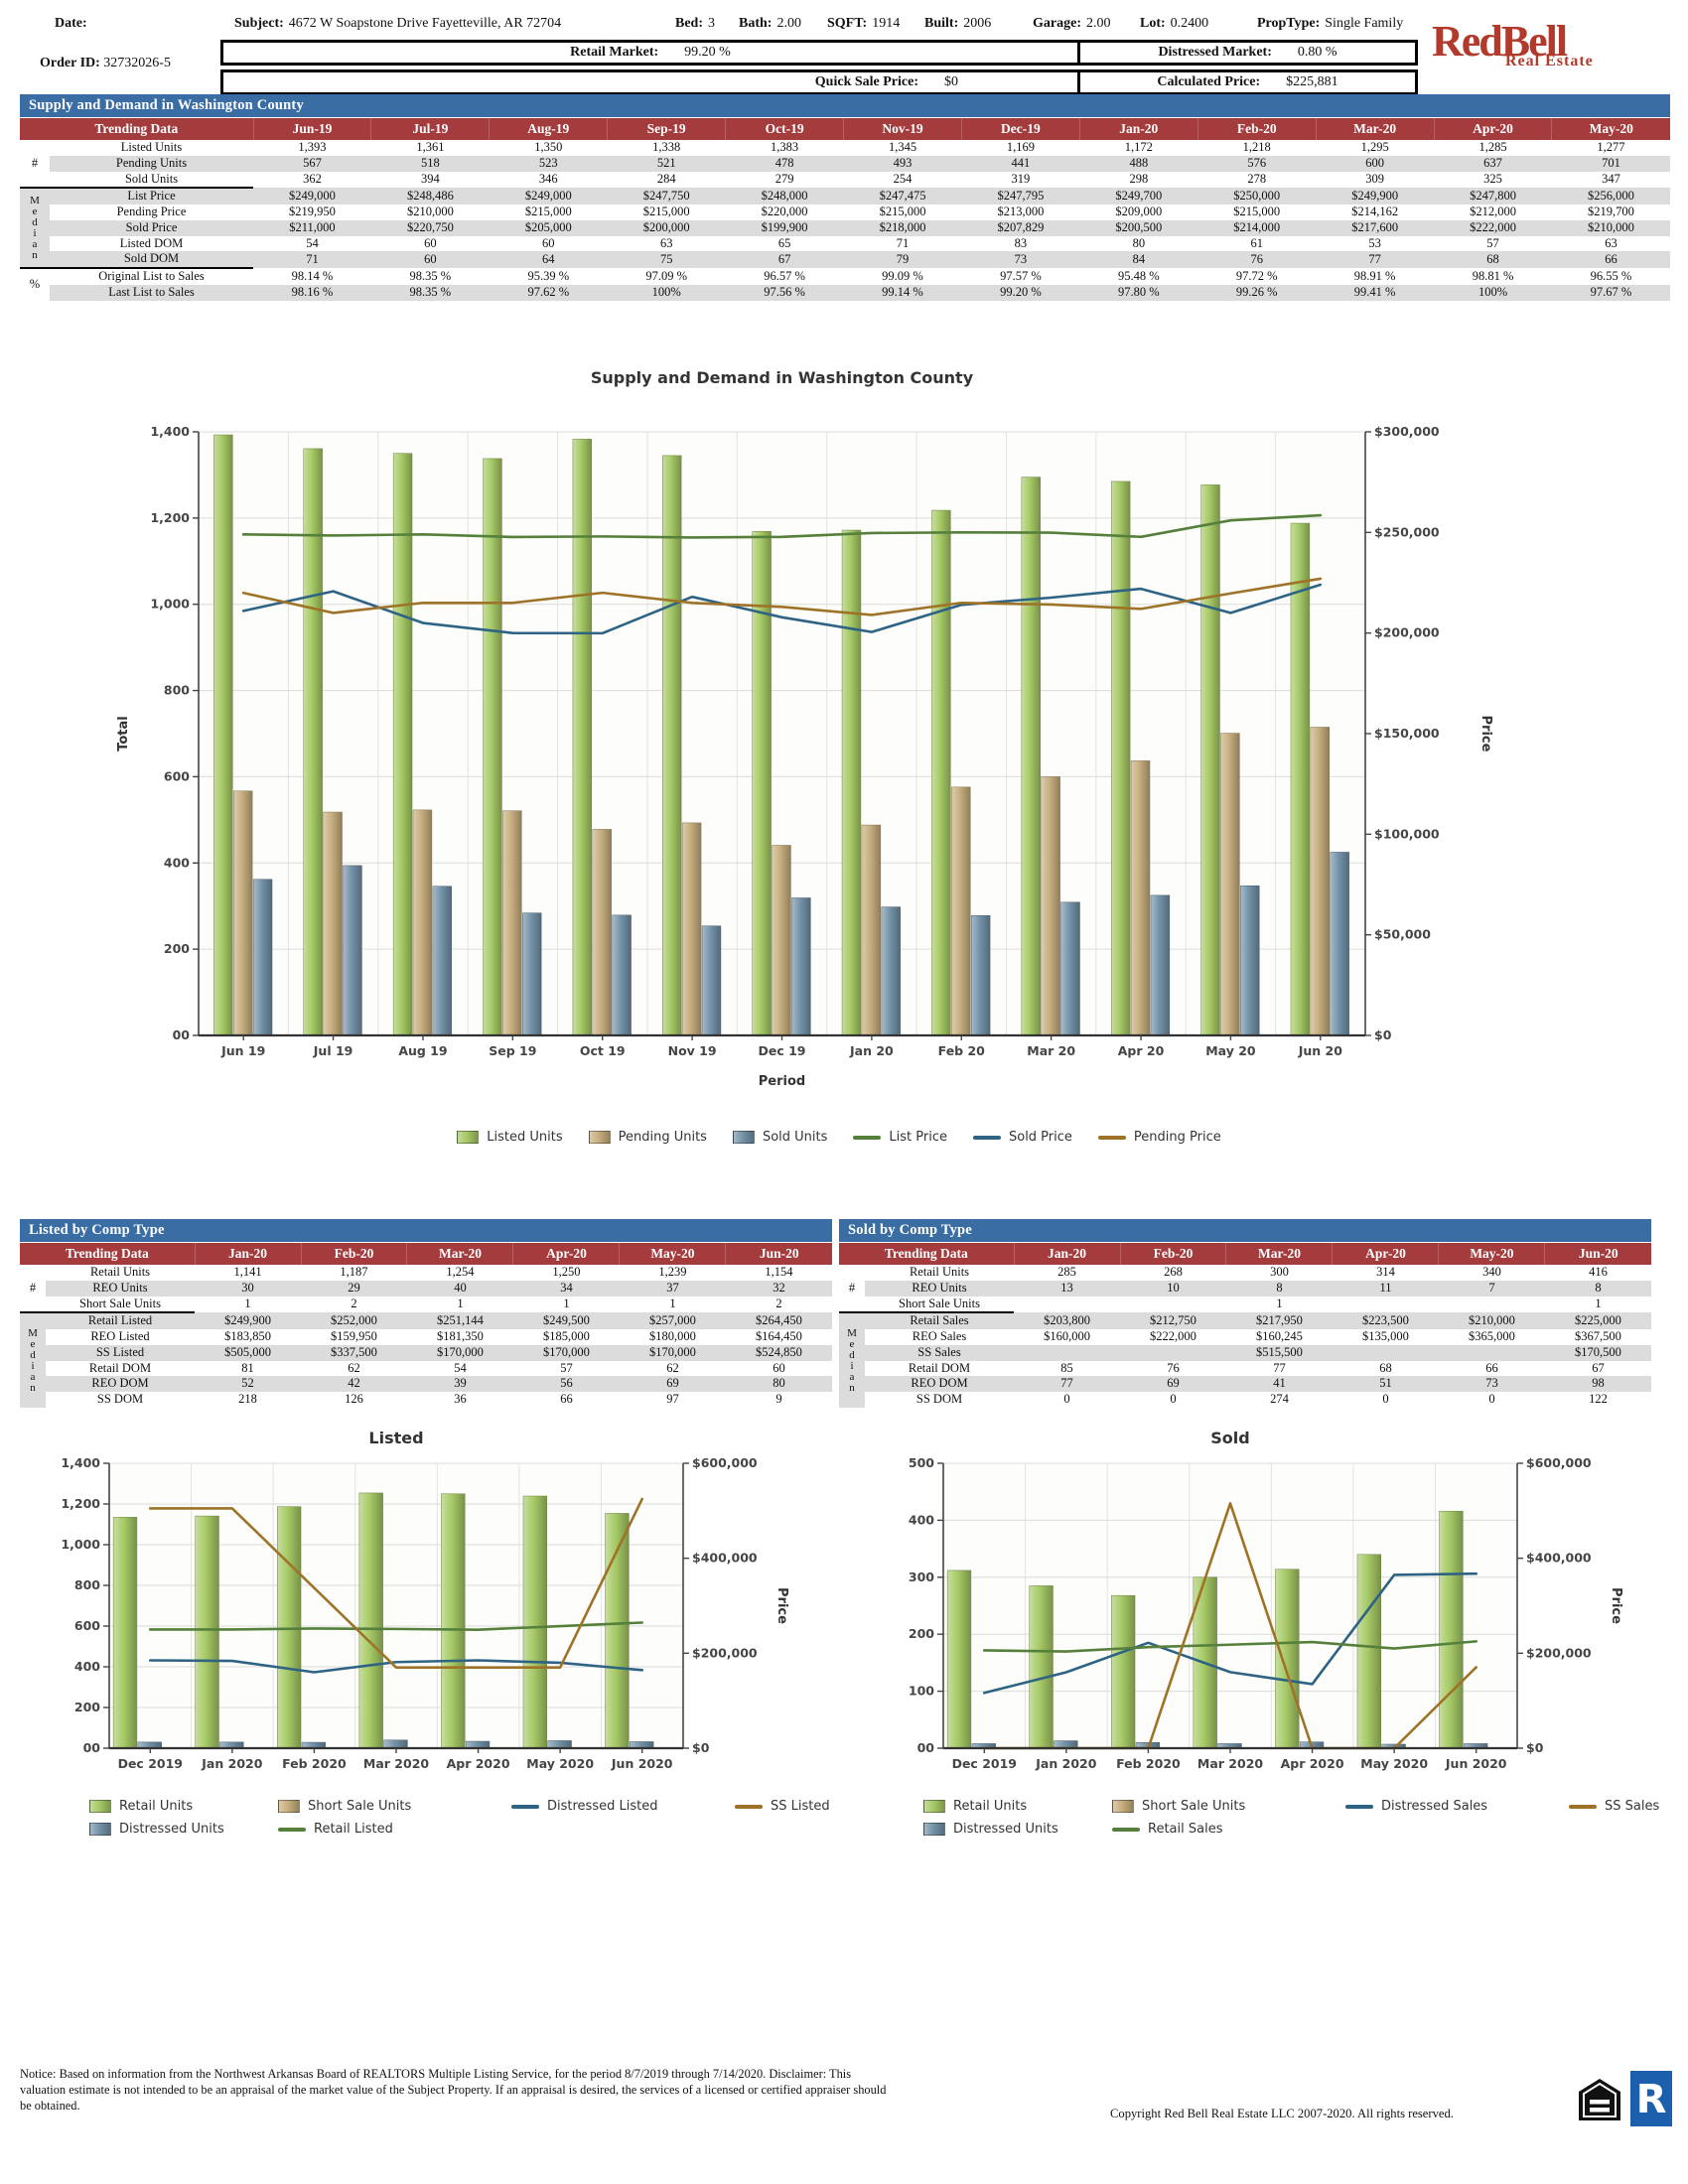 This screenshot has height=2184, width=1688. I want to click on cell-value: $220,750, so click(430, 226).